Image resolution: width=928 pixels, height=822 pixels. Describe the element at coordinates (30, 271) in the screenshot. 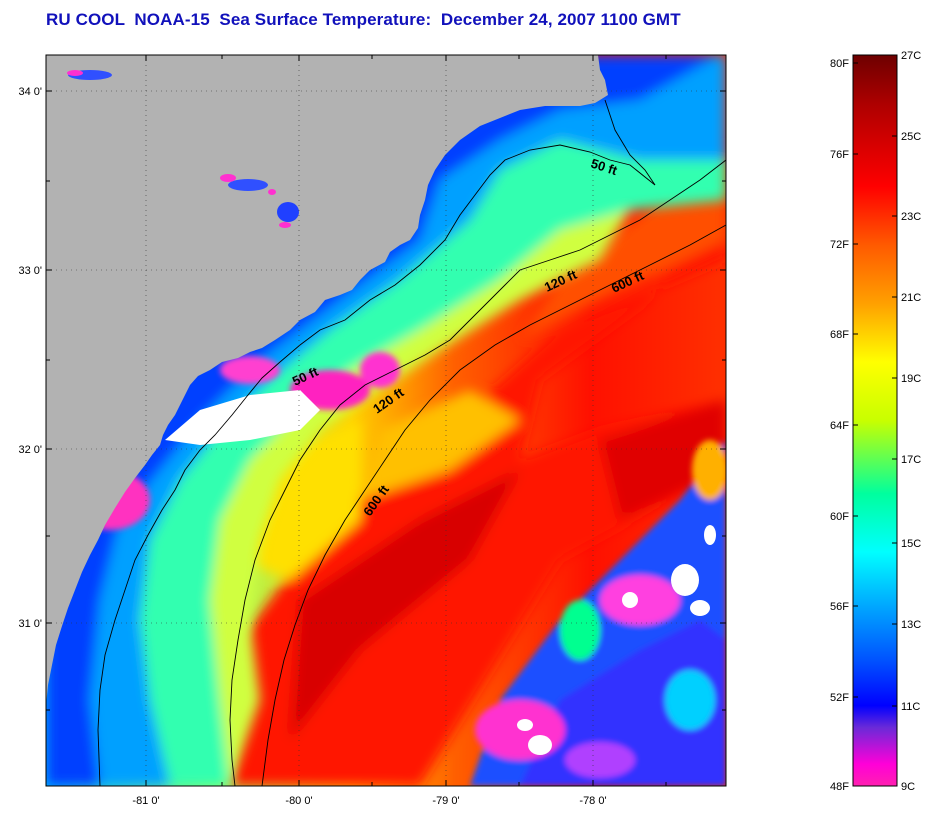

I see `lat-label-33: 33 0'` at that location.